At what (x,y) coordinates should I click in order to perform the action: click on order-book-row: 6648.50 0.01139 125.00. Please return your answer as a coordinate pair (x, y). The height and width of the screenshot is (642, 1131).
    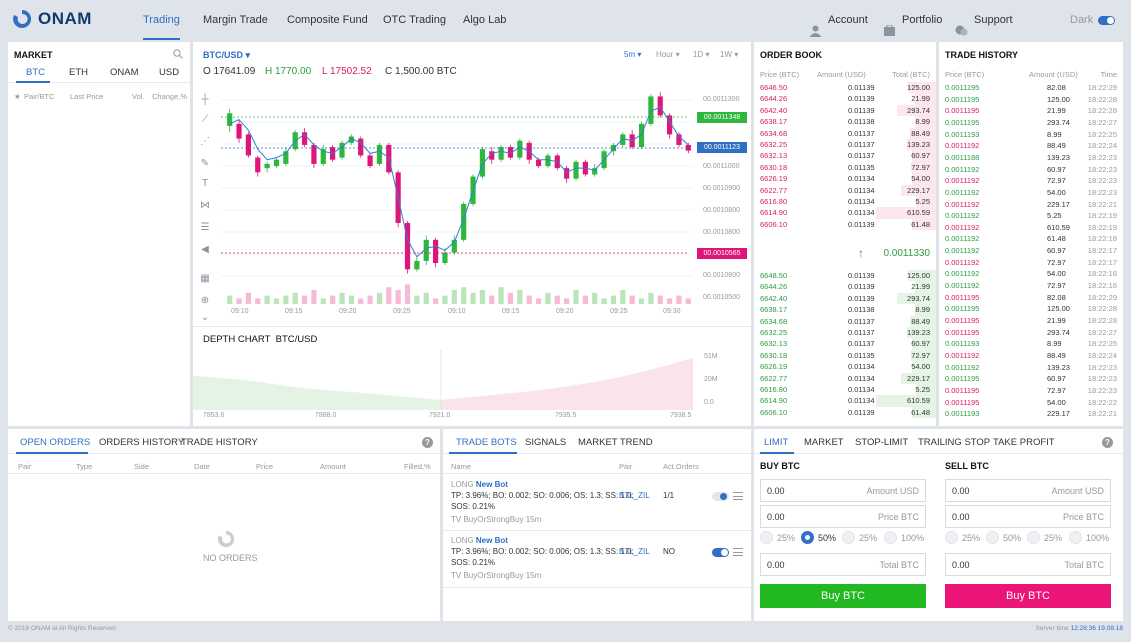
    Looking at the image, I should click on (845, 276).